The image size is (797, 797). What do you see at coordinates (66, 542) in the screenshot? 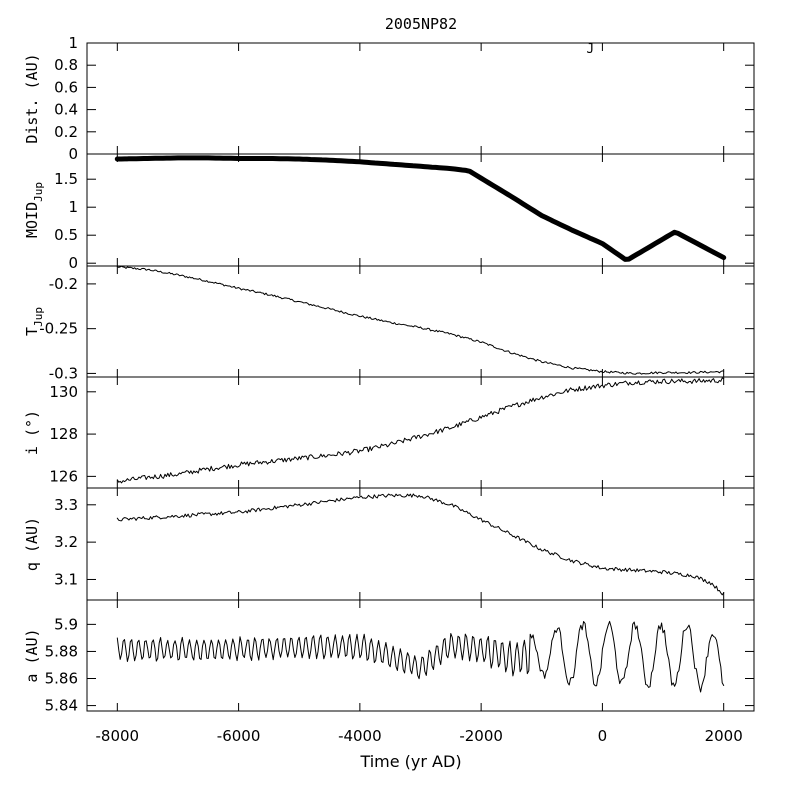
I see `y-tick-label: 3.2` at bounding box center [66, 542].